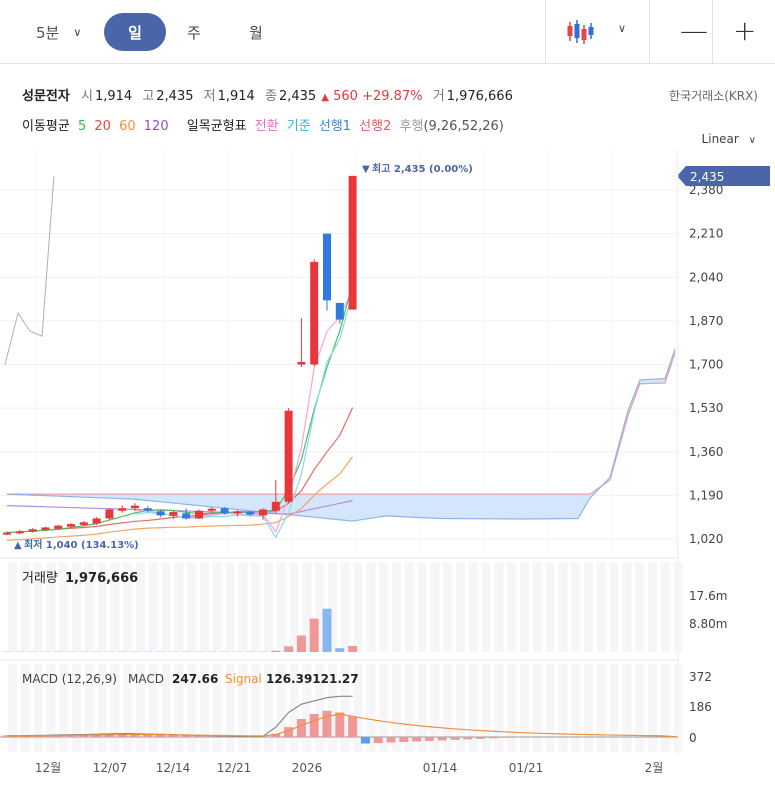 The height and width of the screenshot is (798, 775). I want to click on ichimoku-lagging-label: 후행, so click(412, 126).